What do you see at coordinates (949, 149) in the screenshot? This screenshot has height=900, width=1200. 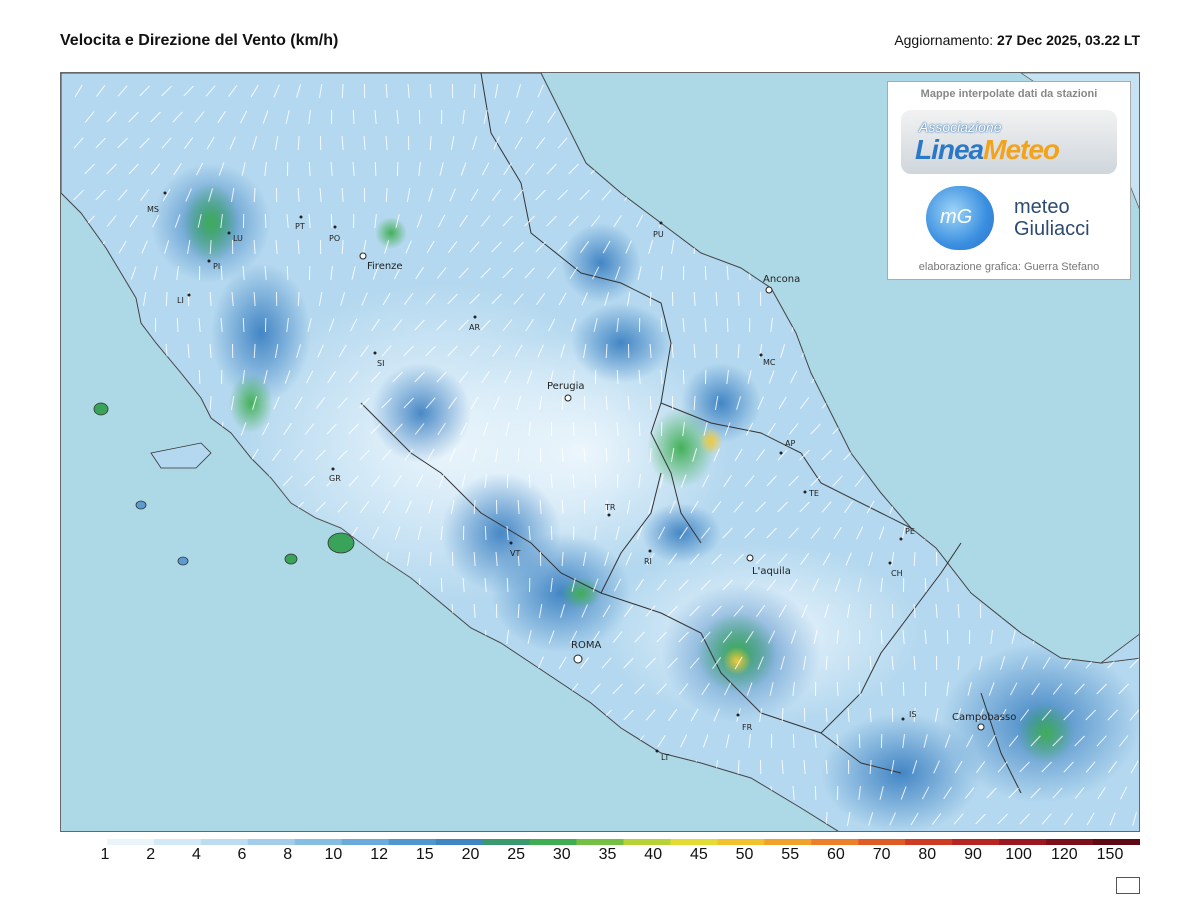 I see `lineameteo-linea: Linea` at bounding box center [949, 149].